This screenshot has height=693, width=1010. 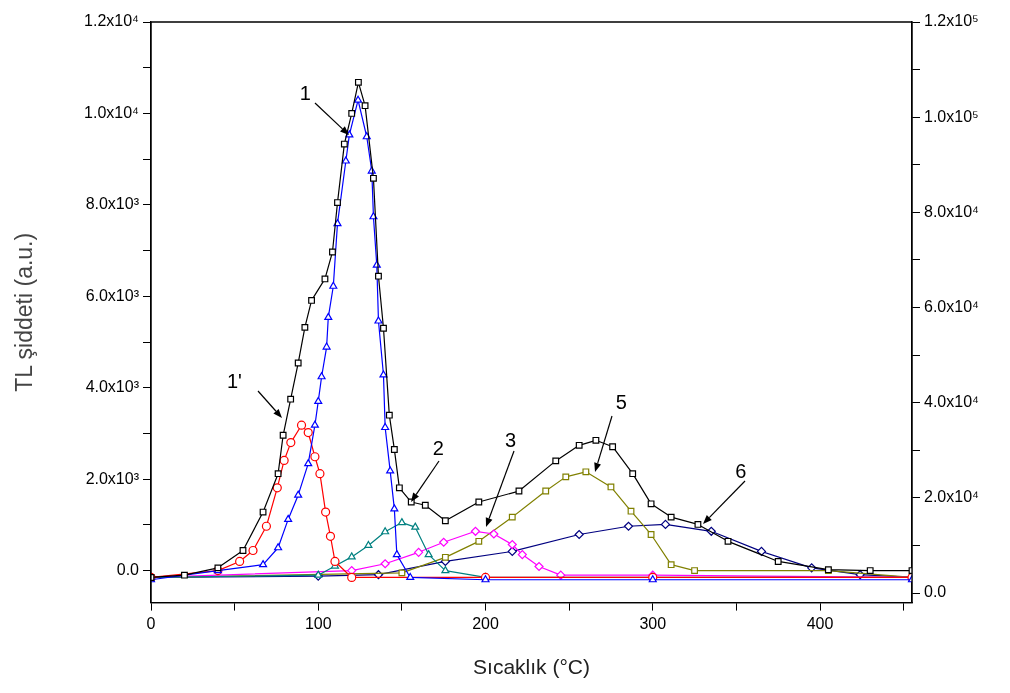 What do you see at coordinates (112, 204) in the screenshot?
I see `y-tick-label: 8.0x10³` at bounding box center [112, 204].